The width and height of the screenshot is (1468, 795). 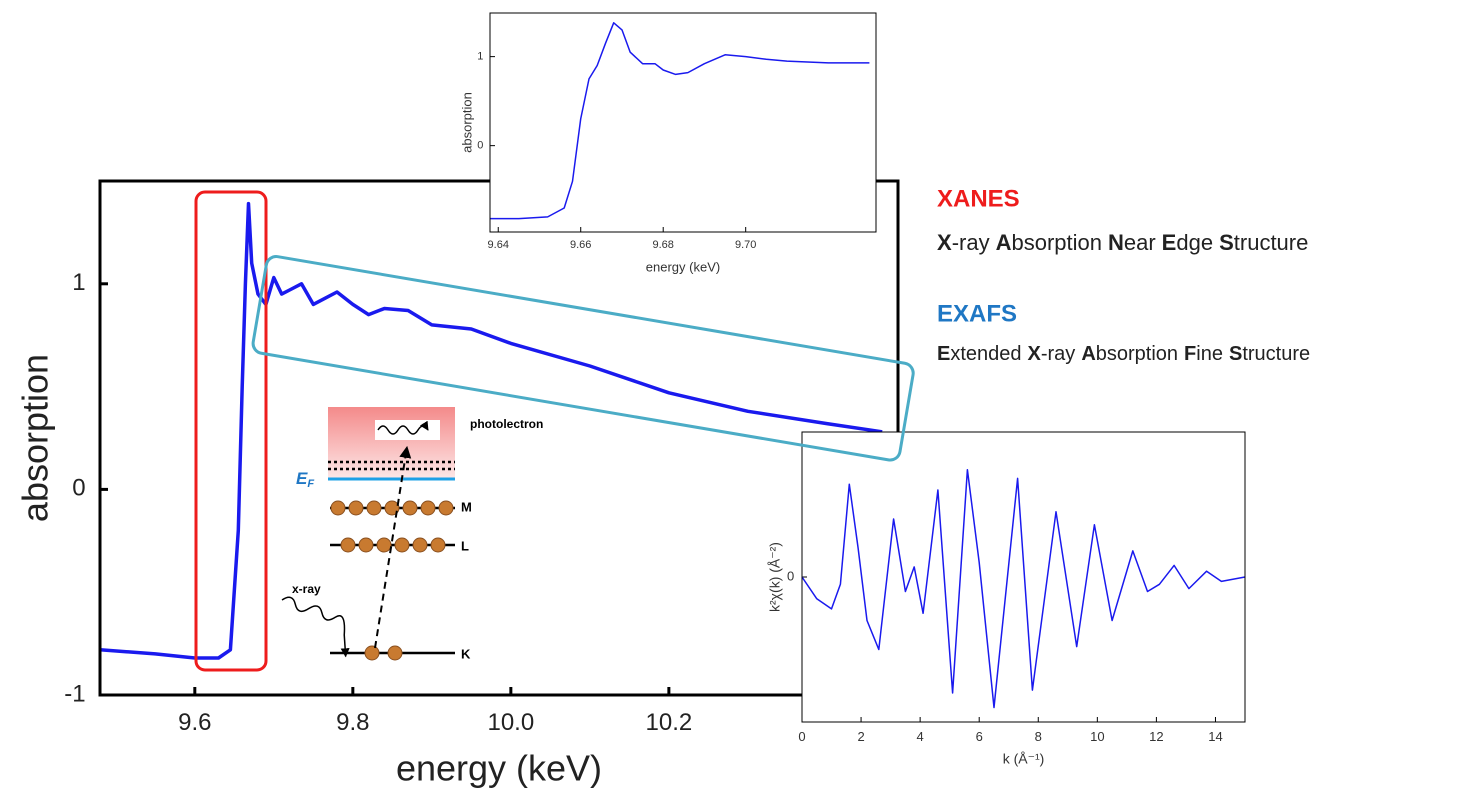 What do you see at coordinates (775, 577) in the screenshot?
I see `y-axis-label: k²χ(k) (Å⁻²)` at bounding box center [775, 577].